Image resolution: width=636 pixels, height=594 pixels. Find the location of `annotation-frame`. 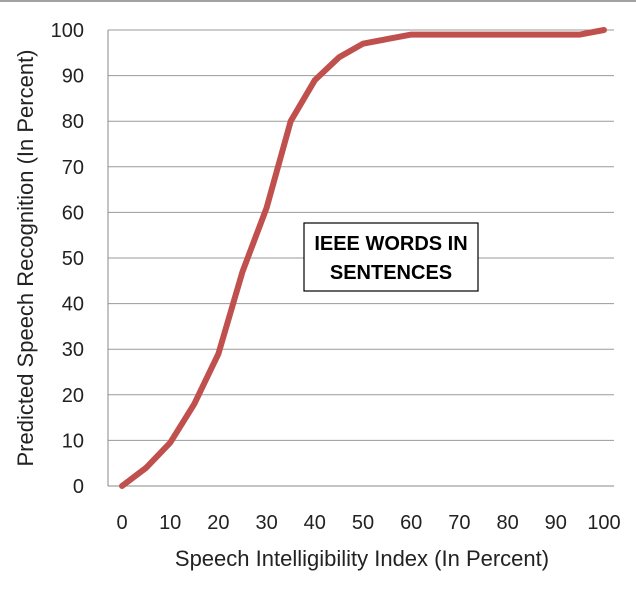

annotation-frame is located at coordinates (391, 257).